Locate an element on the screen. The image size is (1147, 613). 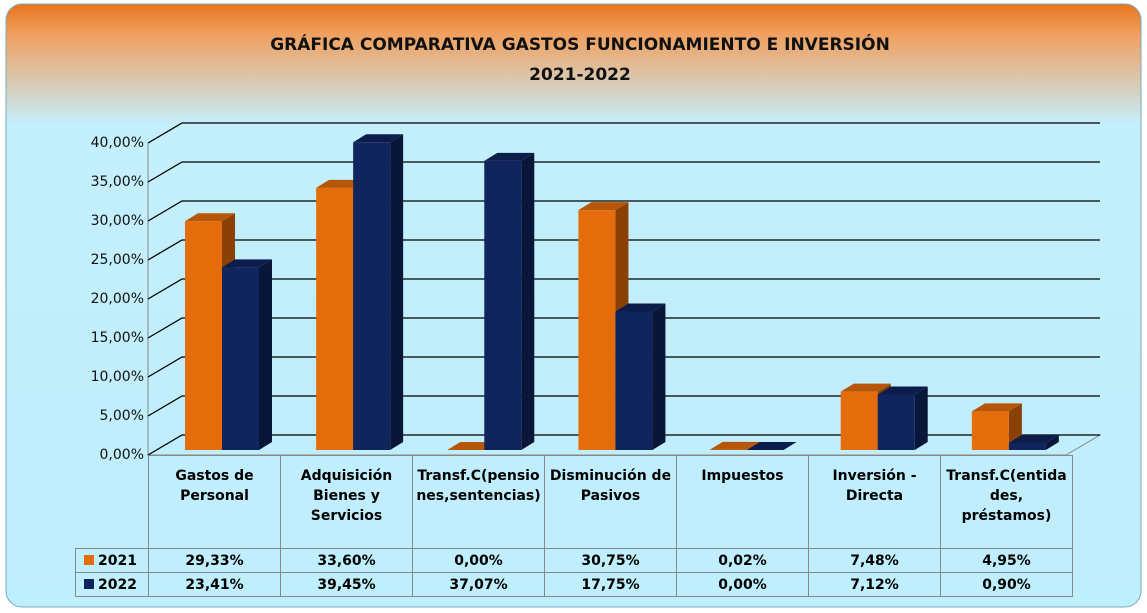
cat: Inversión - Directa is located at coordinates (874, 502).